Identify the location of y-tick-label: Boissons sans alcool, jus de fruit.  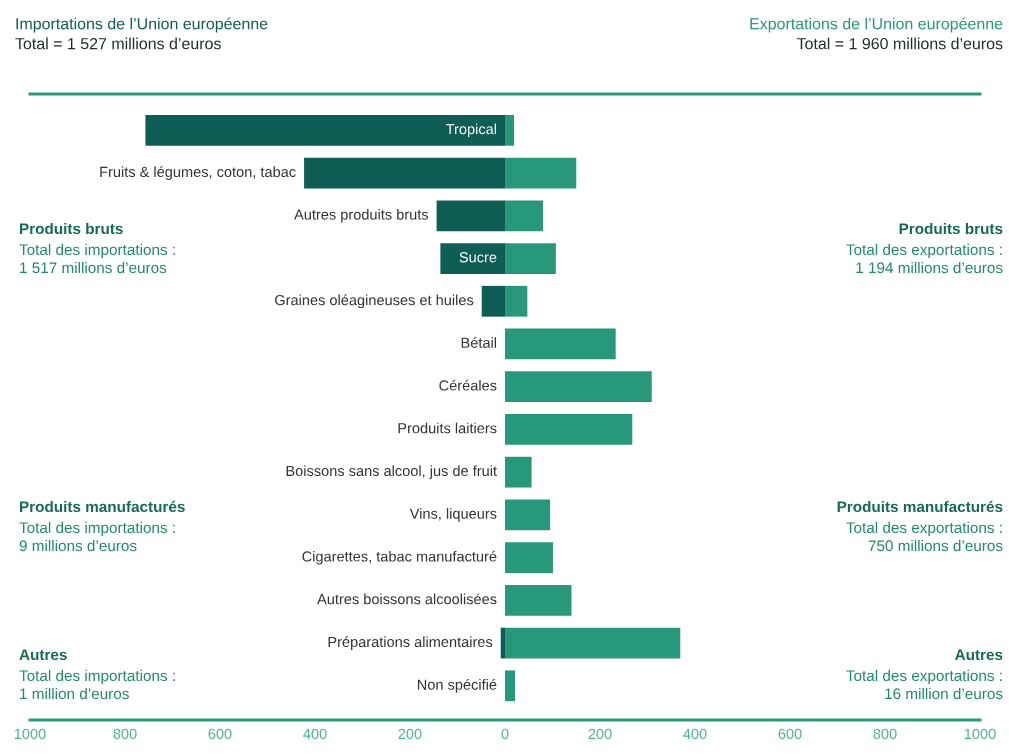
(391, 472).